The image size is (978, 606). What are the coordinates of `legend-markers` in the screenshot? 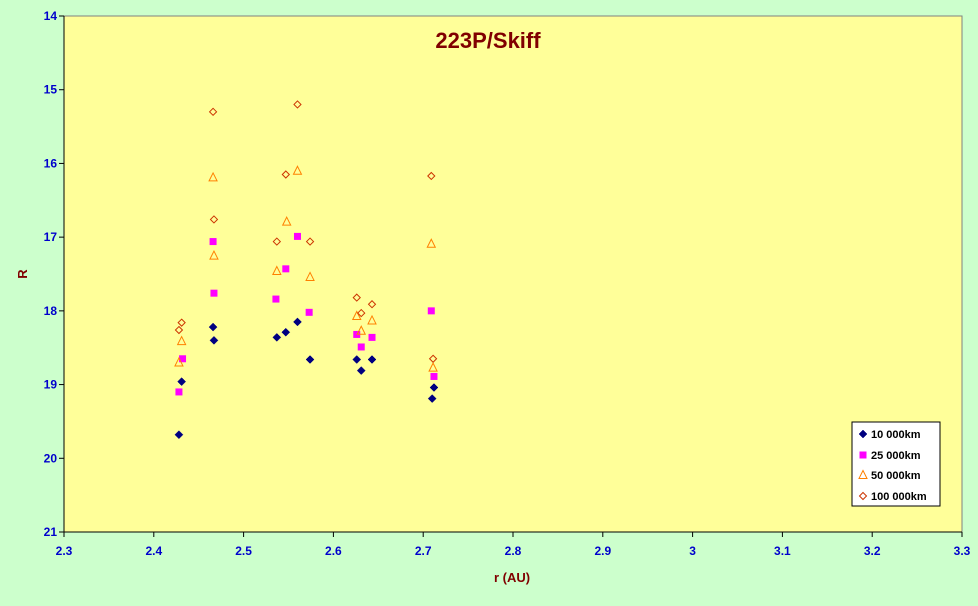 It's located at (863, 465).